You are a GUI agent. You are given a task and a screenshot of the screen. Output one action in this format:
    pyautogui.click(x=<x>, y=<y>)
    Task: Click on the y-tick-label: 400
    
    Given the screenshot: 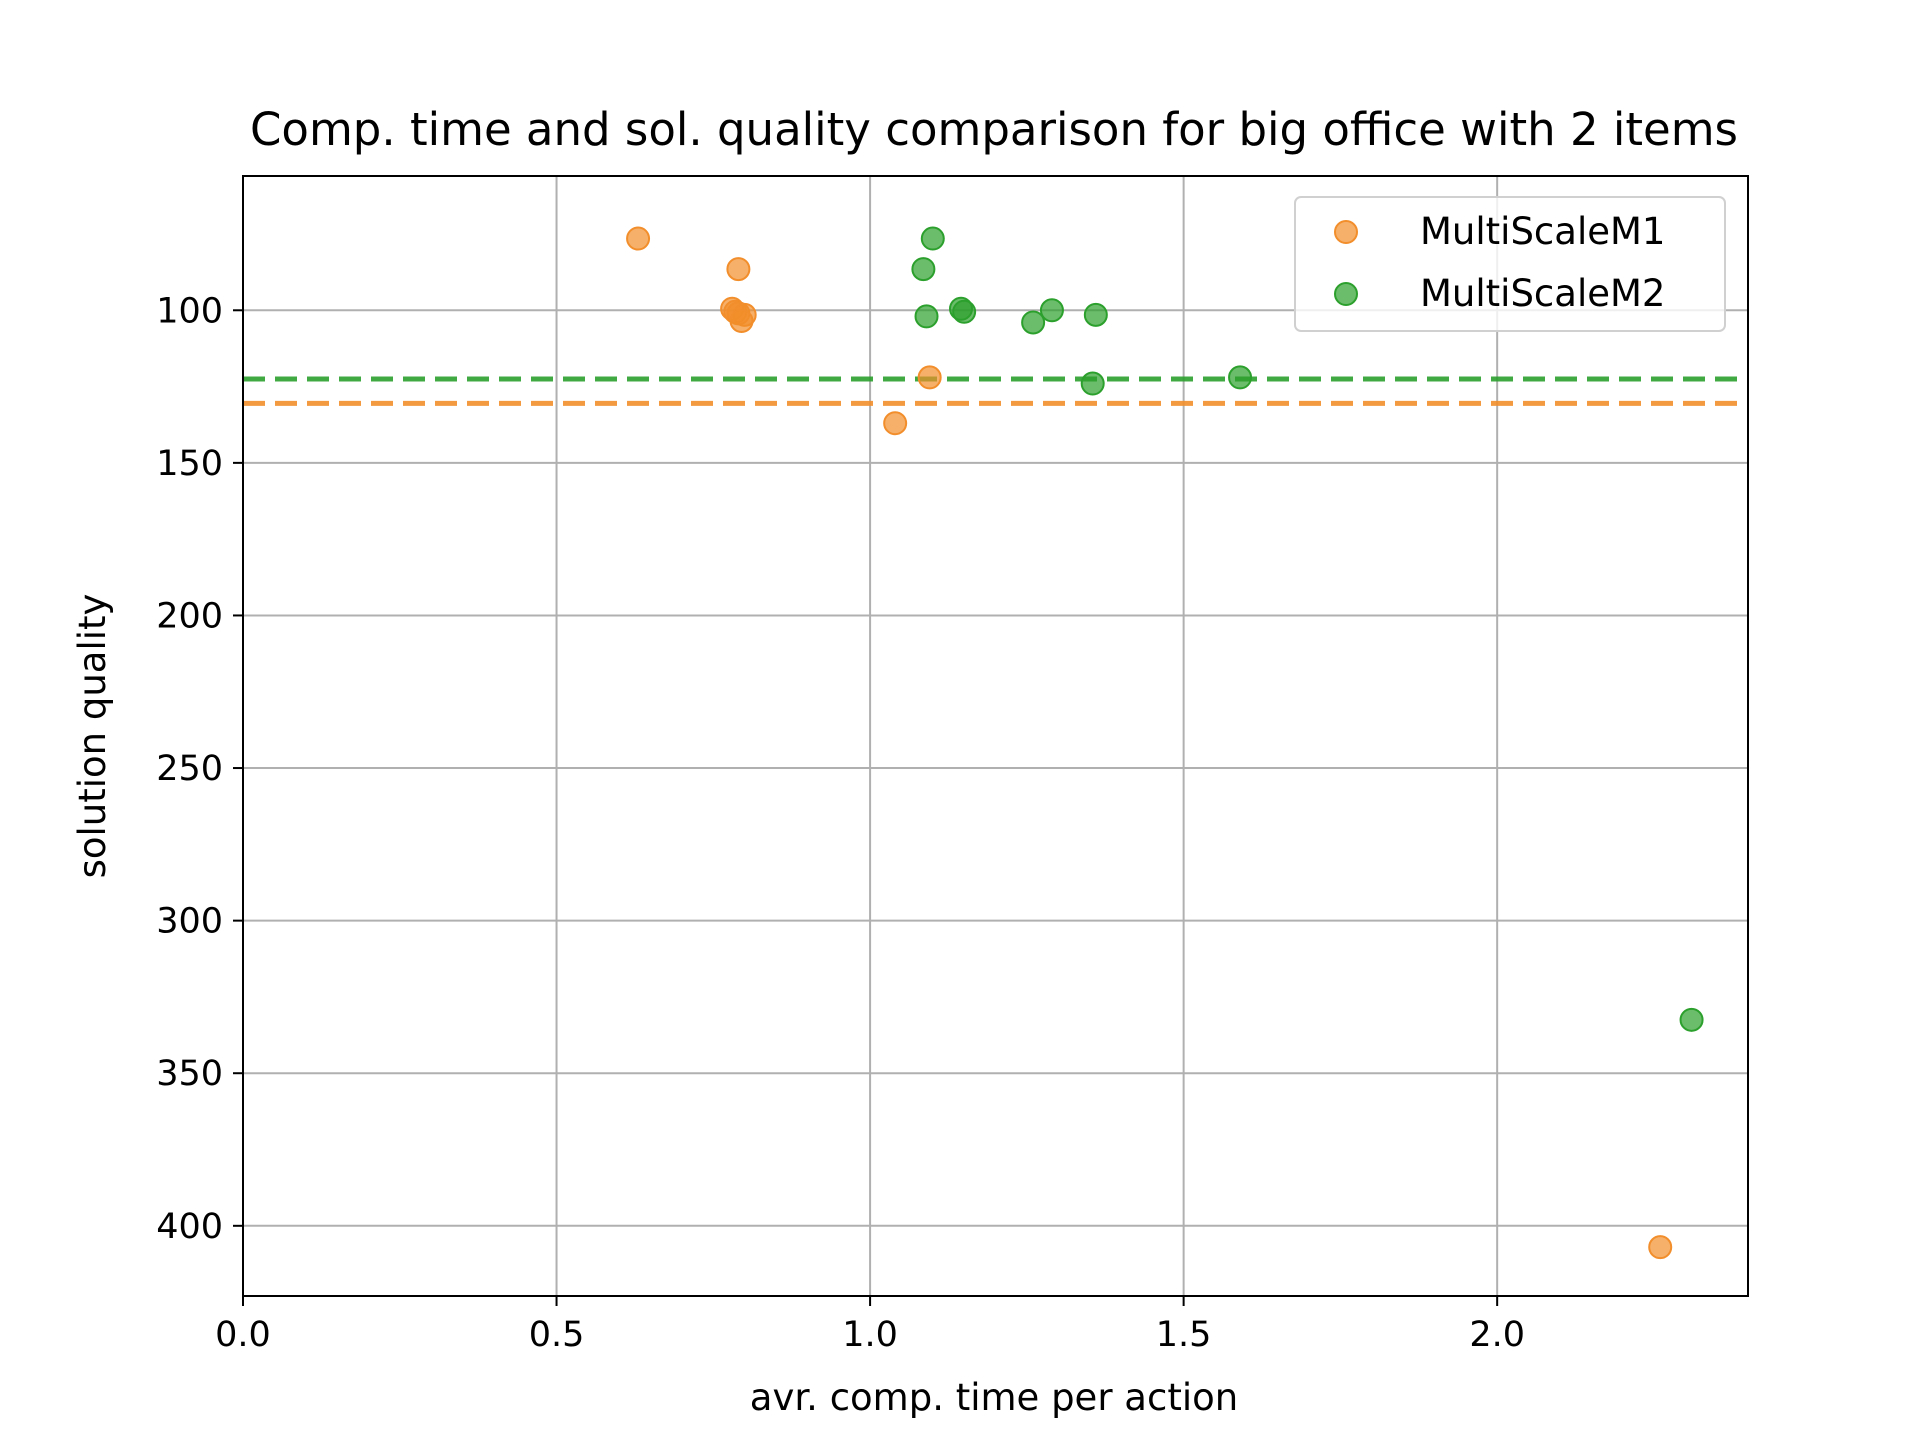 What is the action you would take?
    pyautogui.click(x=189, y=1227)
    